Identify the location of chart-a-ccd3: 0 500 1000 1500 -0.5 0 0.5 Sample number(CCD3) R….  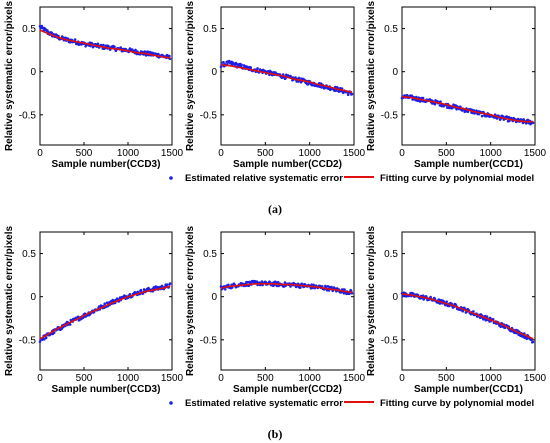
(94, 85).